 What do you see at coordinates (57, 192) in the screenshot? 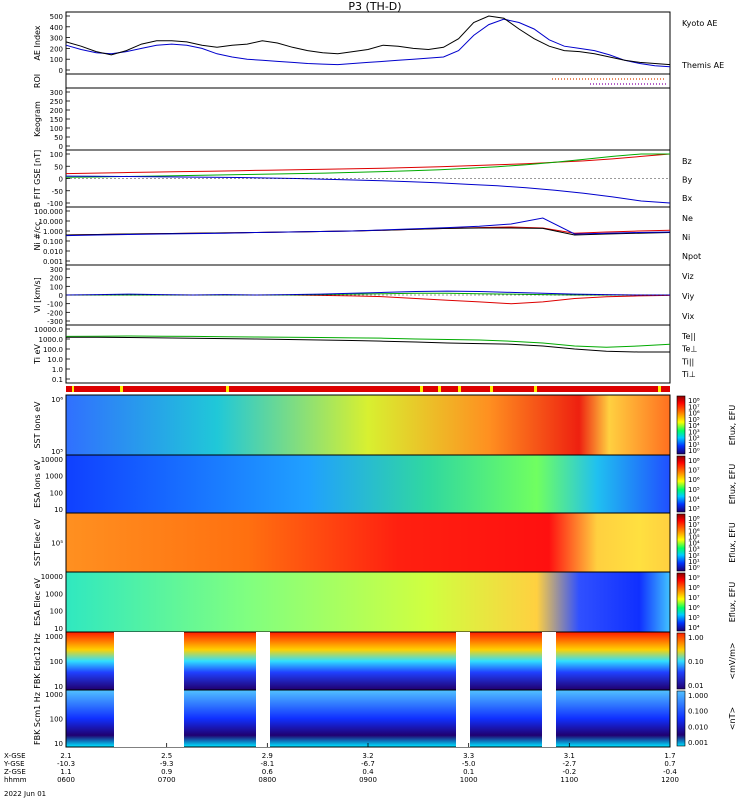
I see `ytick-bfield: -50` at bounding box center [57, 192].